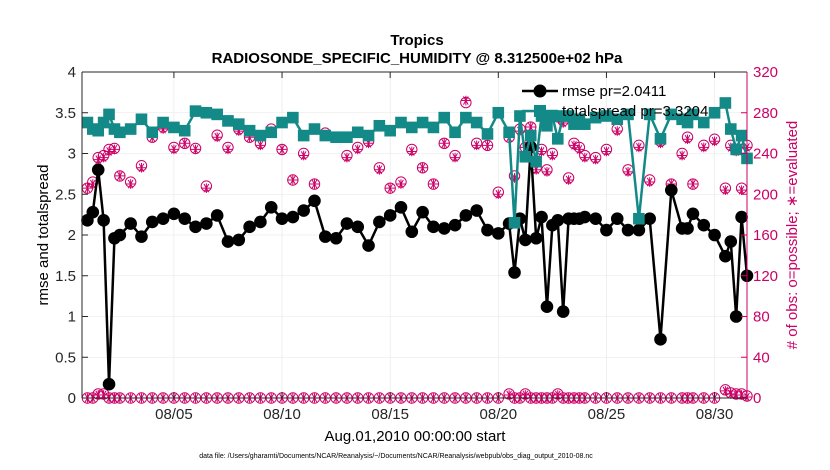 The height and width of the screenshot is (470, 830). I want to click on legend-totalspread-marker, so click(540, 111).